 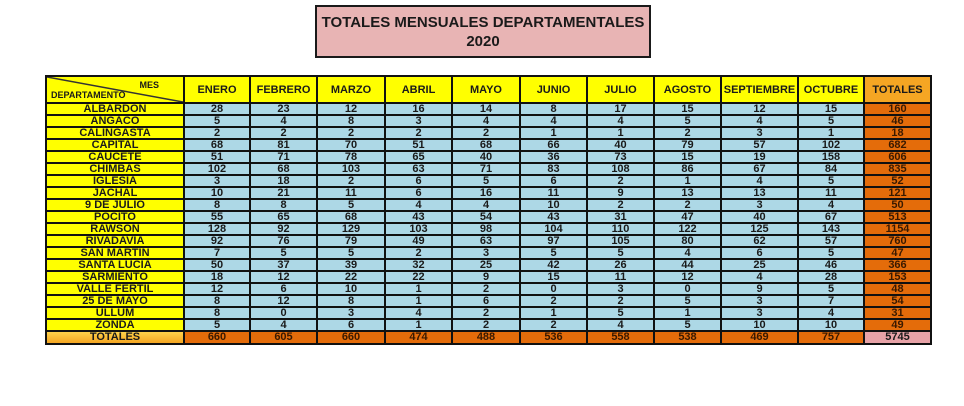 What do you see at coordinates (351, 157) in the screenshot?
I see `month-value-cell: 78` at bounding box center [351, 157].